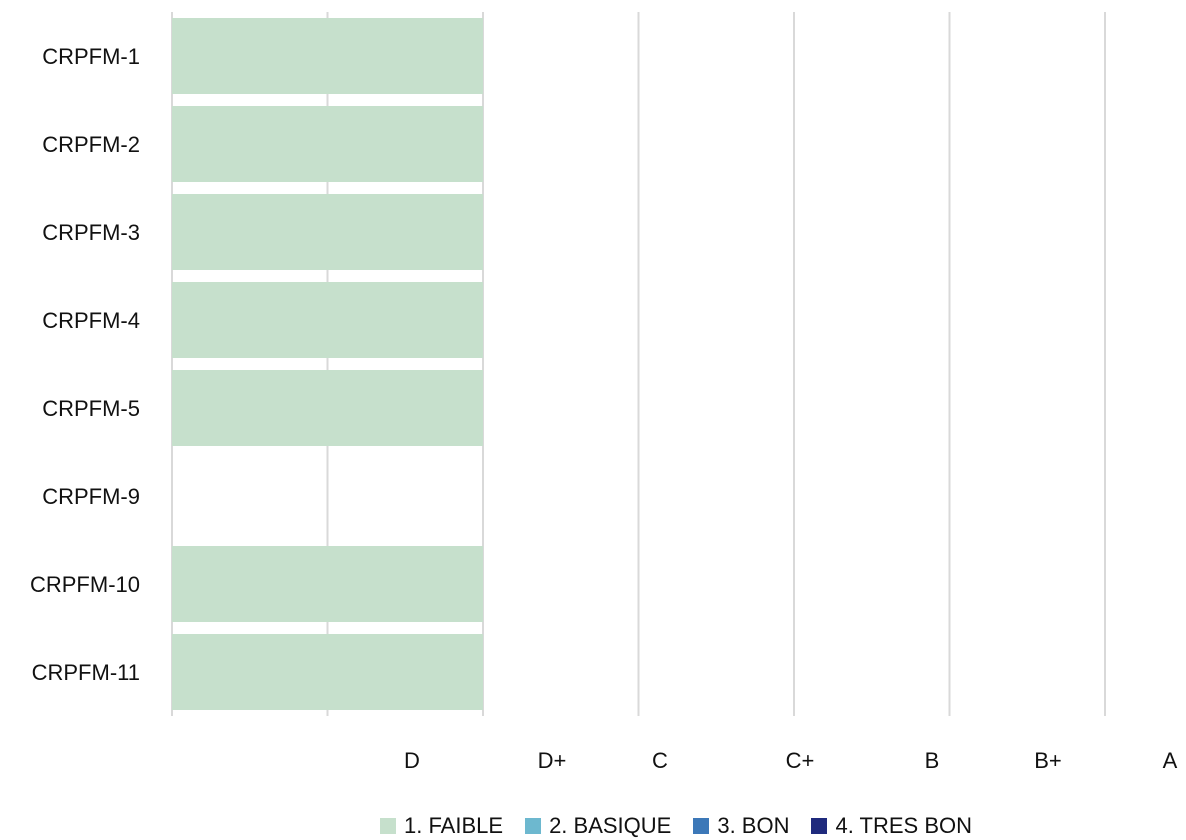 The image size is (1186, 840). I want to click on x-axis-labels: D D+ C C+ B B+ A, so click(791, 760).